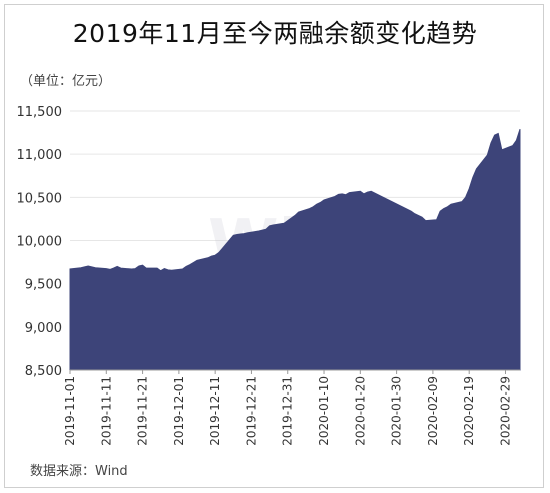 Image resolution: width=550 pixels, height=493 pixels. I want to click on y-tick-label: 11,500, so click(40, 112).